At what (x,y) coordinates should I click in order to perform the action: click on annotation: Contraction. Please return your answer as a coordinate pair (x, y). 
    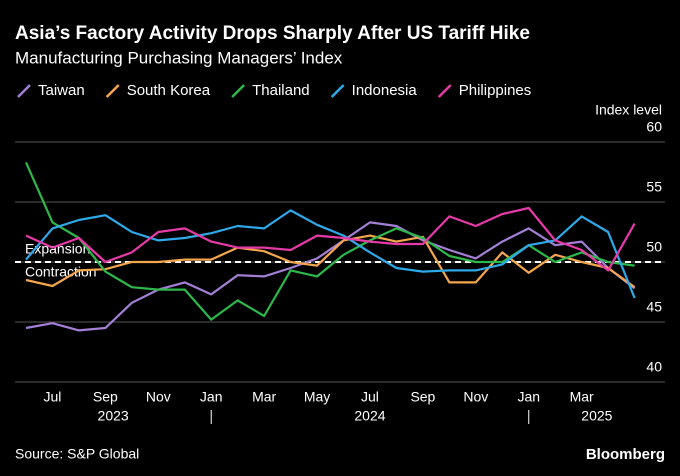
    Looking at the image, I should click on (61, 272).